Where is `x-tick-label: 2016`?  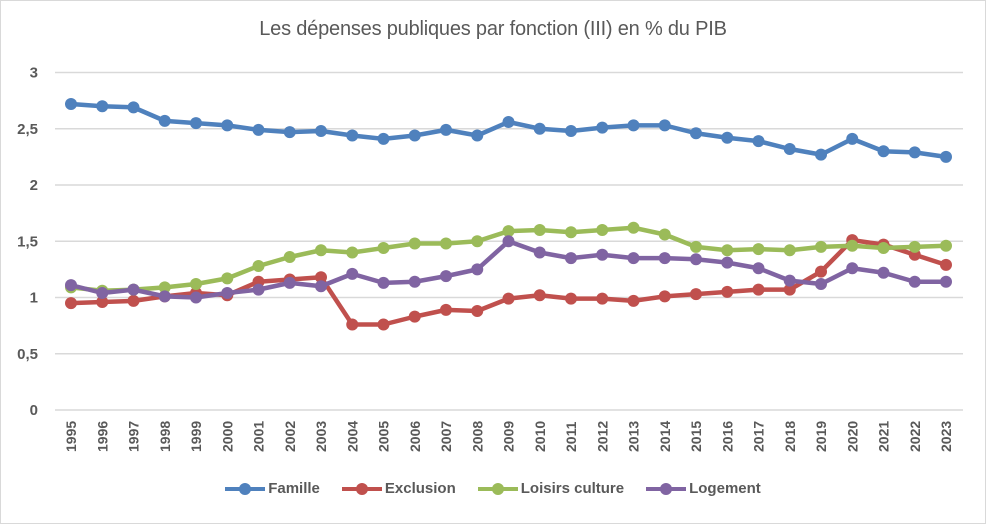 x-tick-label: 2016 is located at coordinates (727, 436).